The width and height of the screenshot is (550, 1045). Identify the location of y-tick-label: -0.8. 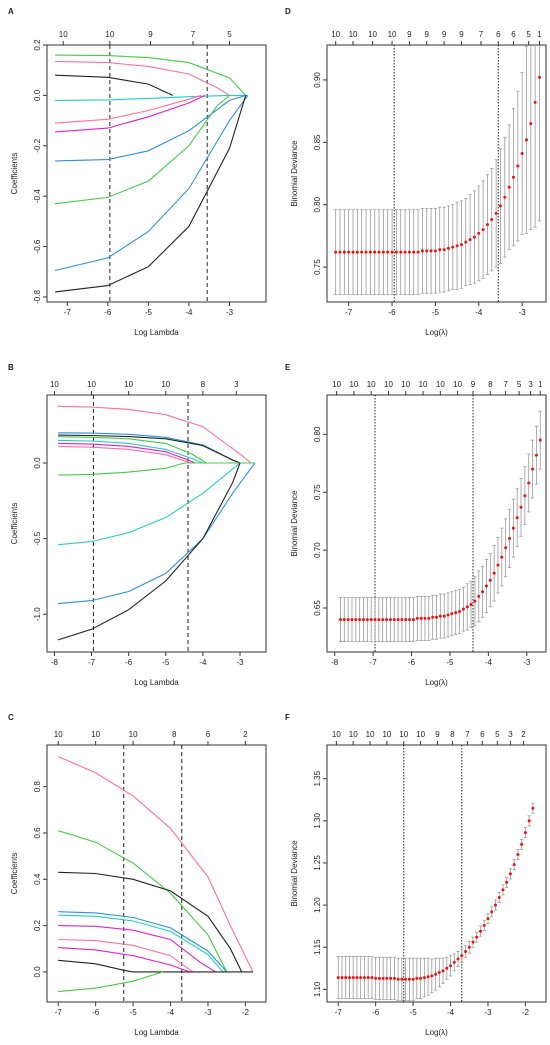
(37, 297).